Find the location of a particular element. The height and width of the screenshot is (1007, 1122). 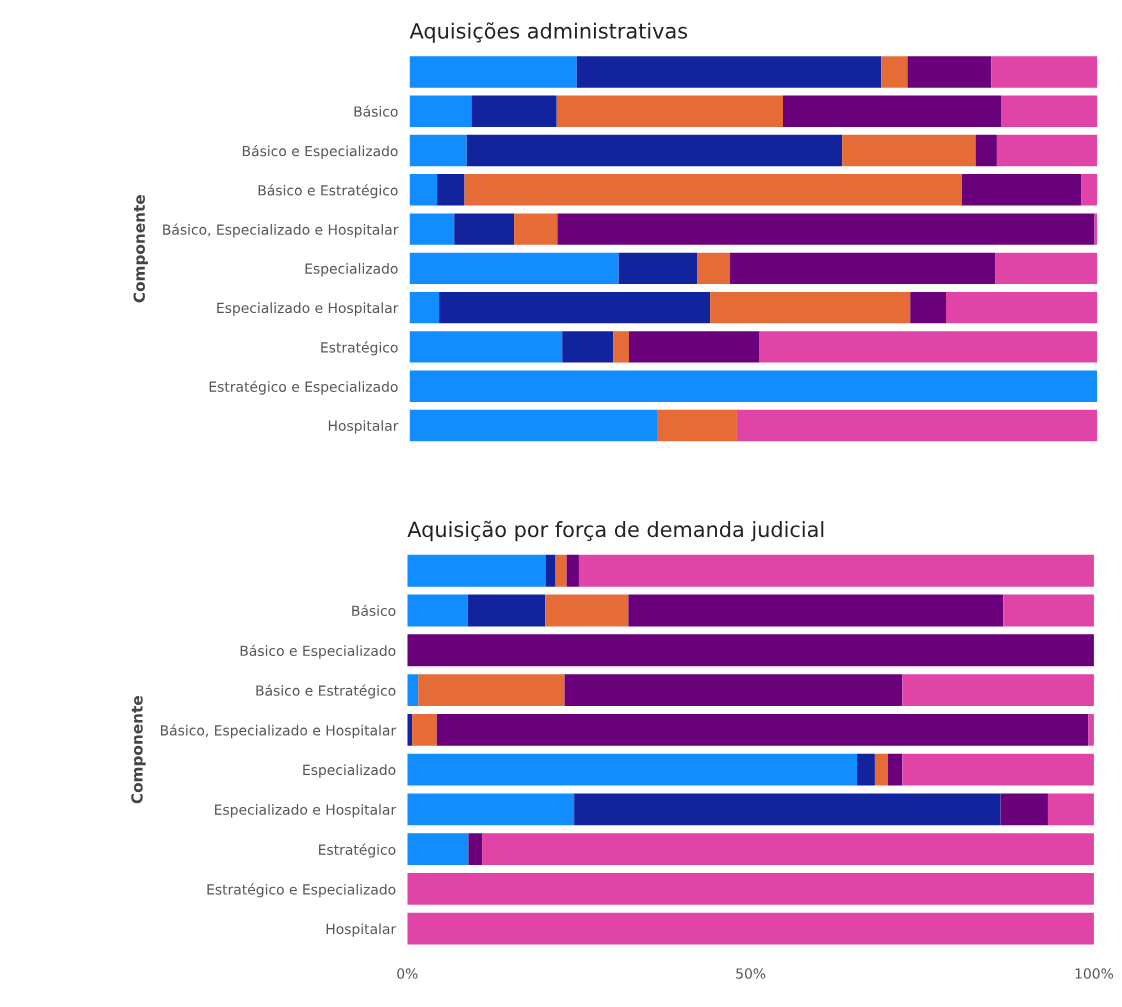

chart-title: Aquisições administrativas is located at coordinates (548, 32).